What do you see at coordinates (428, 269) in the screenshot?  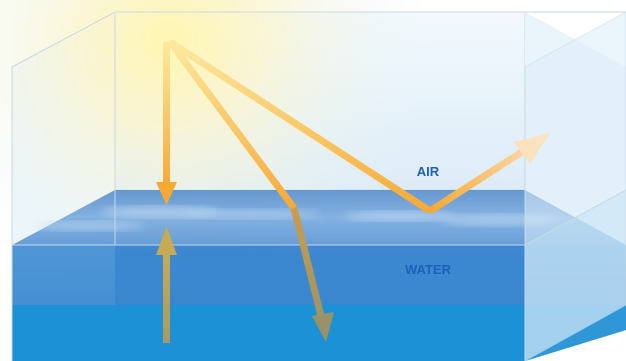 I see `water-label: WATER` at bounding box center [428, 269].